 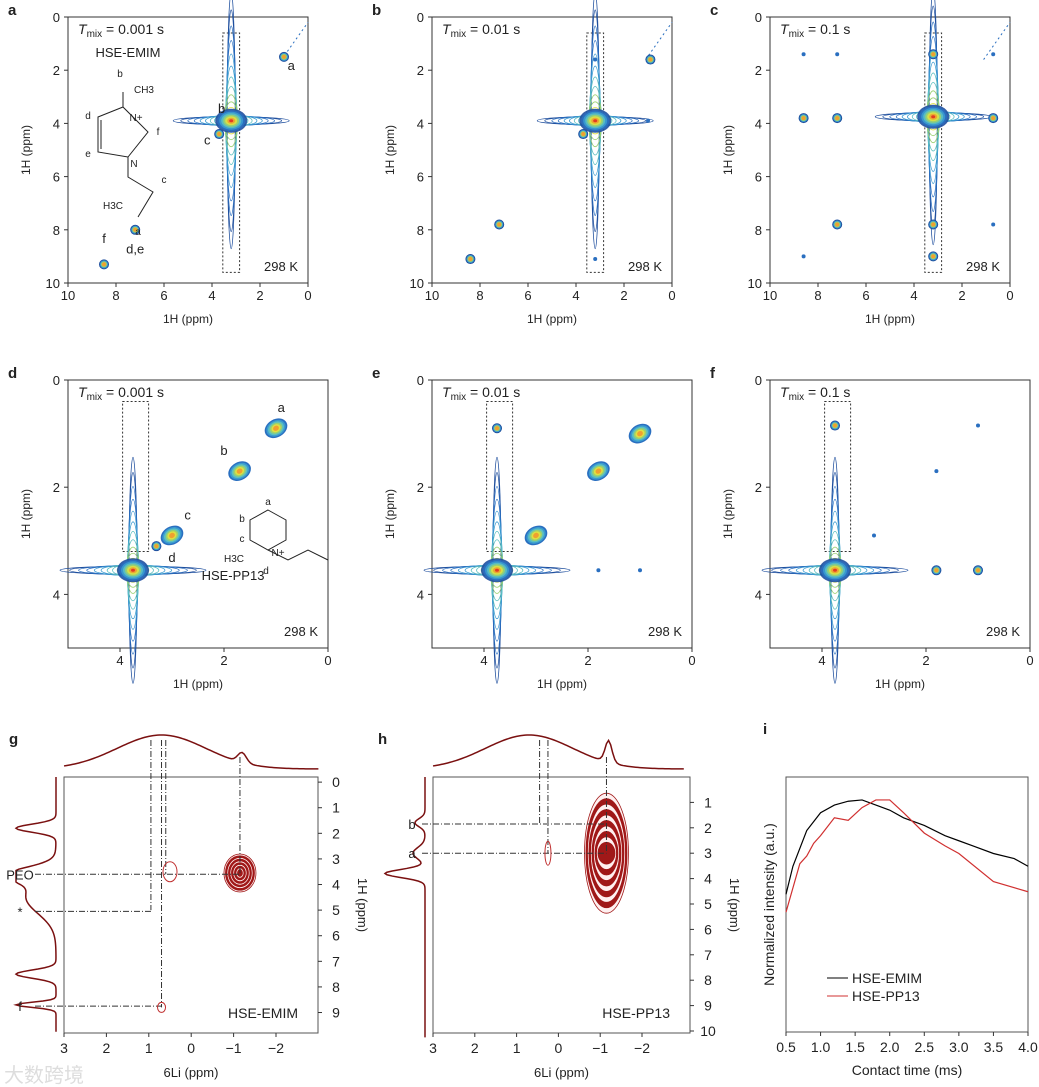 What do you see at coordinates (493, 392) in the screenshot?
I see `tmix-value: = 0.01 s` at bounding box center [493, 392].